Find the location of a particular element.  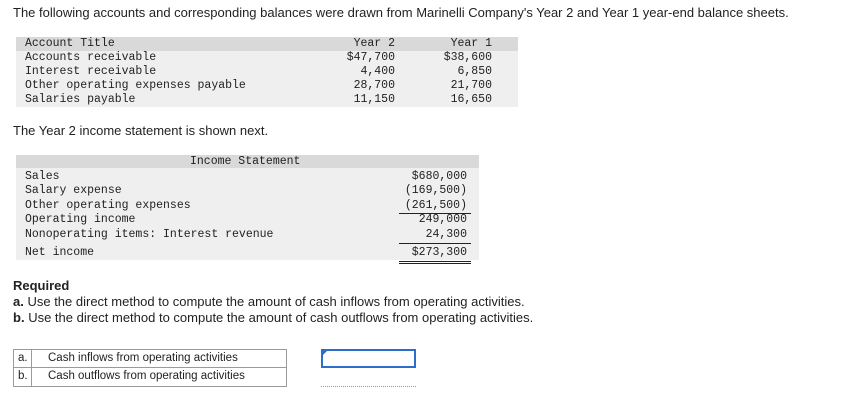

answer-letter: b. is located at coordinates (22, 377).